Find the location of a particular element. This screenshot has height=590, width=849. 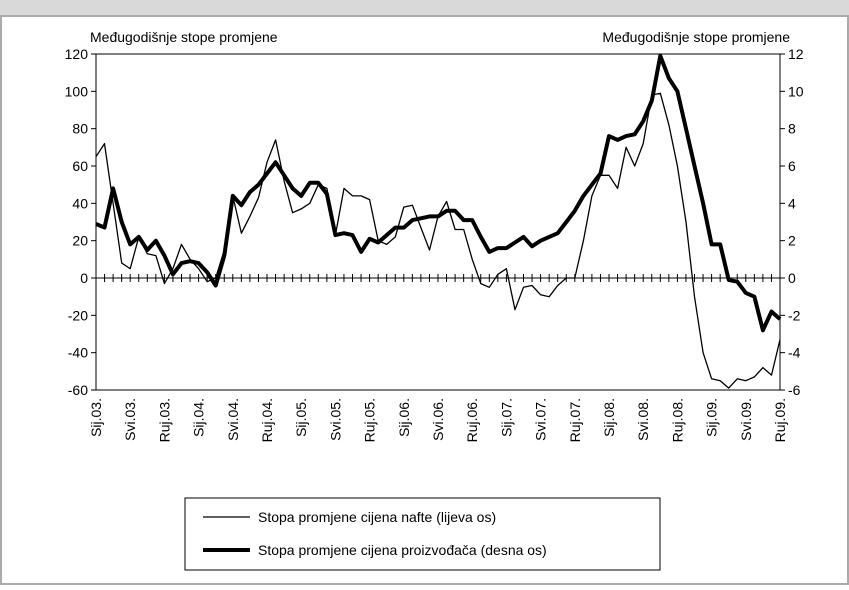

y-tick-label: -40 is located at coordinates (78, 353).